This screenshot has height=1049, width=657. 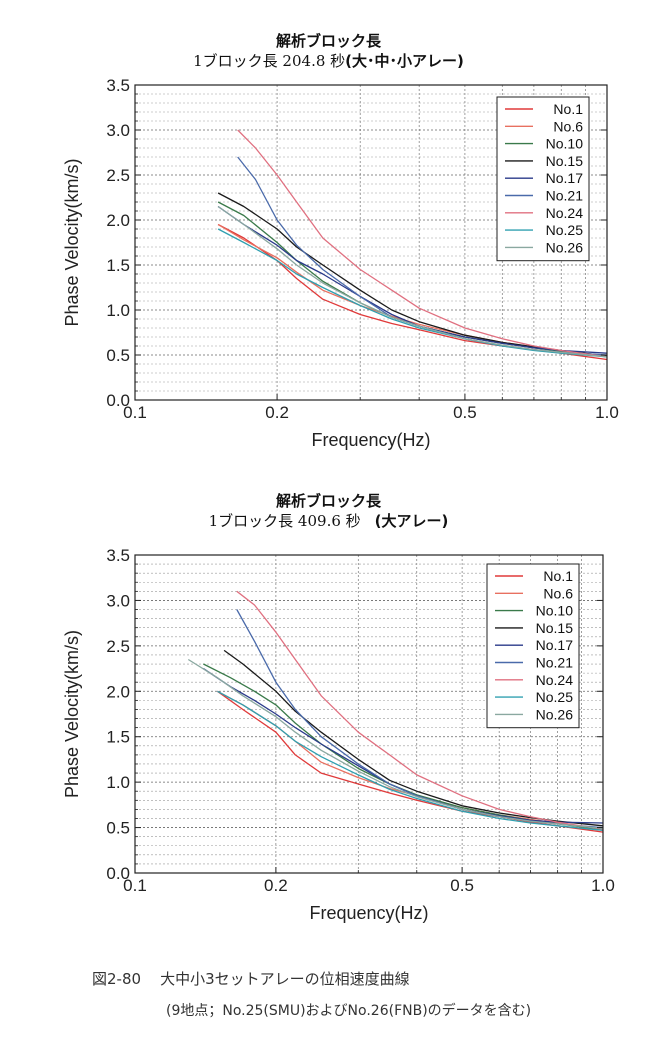 I want to click on chart-subtitle-note: (大アレー), so click(x=411, y=521).